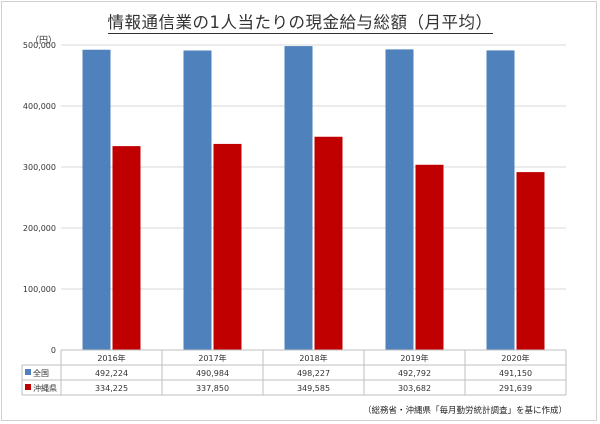 Image resolution: width=600 pixels, height=424 pixels. What do you see at coordinates (464, 411) in the screenshot?
I see `source-note: （総務省・沖縄県「毎月勤労統計調査」を基に作成）` at bounding box center [464, 411].